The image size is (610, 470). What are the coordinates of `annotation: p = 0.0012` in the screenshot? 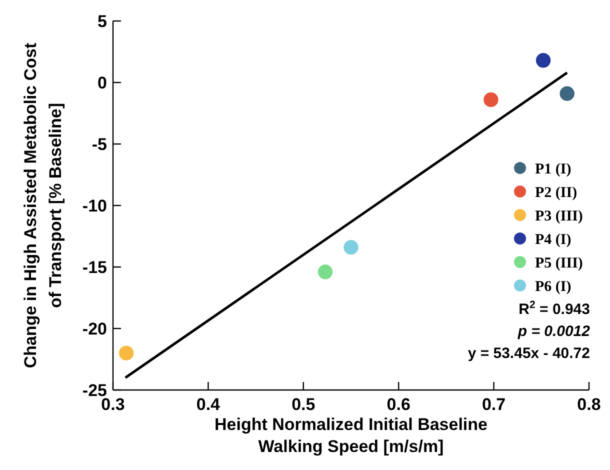 It's located at (553, 331).